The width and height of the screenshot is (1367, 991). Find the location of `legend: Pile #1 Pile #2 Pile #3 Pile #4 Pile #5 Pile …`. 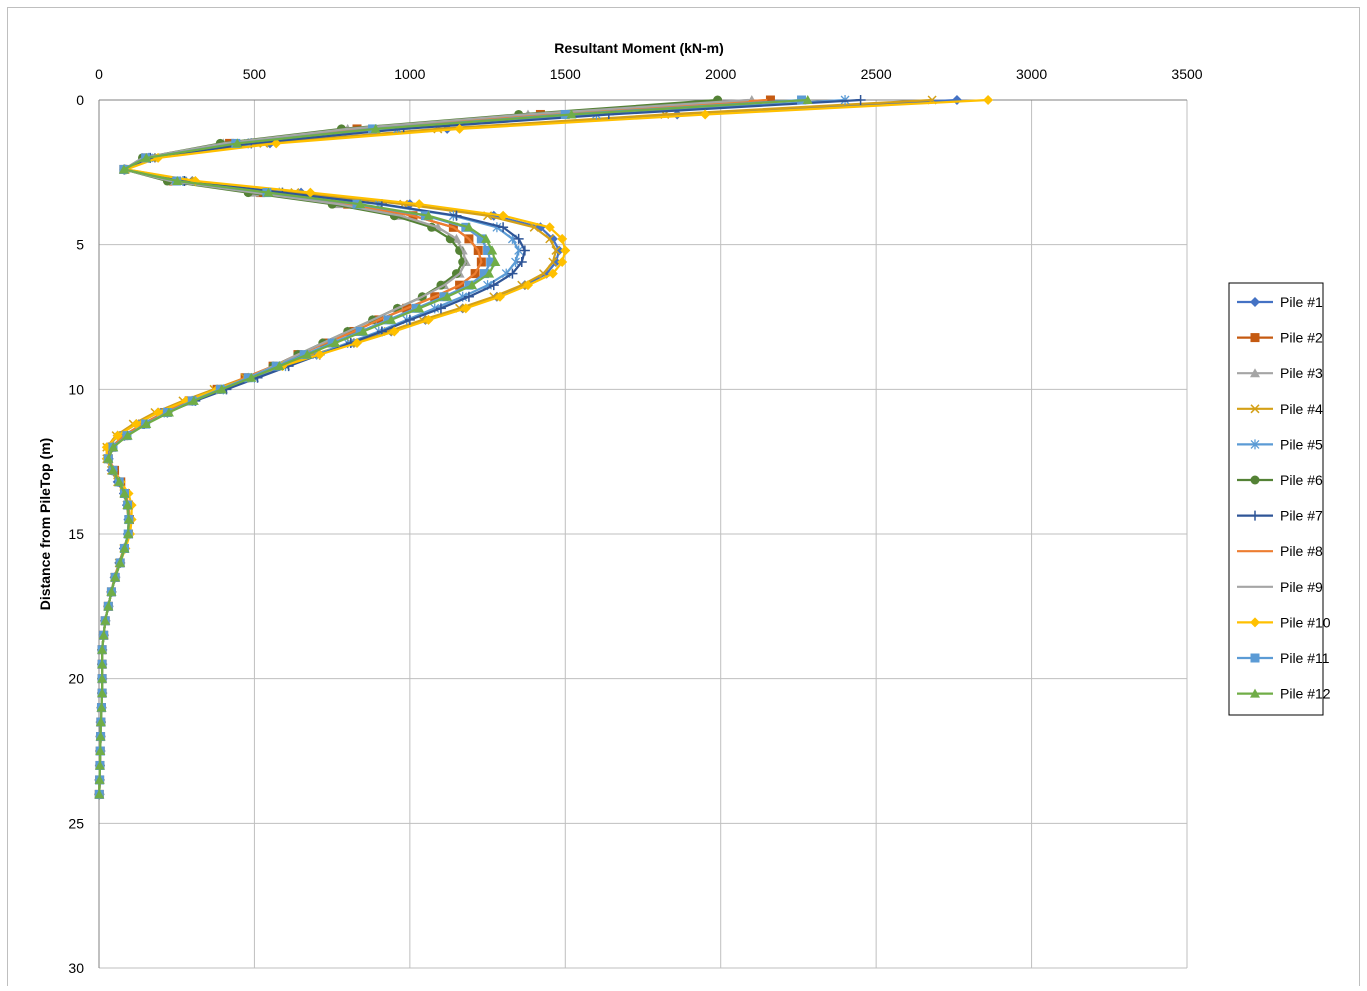

legend: Pile #1 Pile #2 Pile #3 Pile #4 Pile #5 Pile … is located at coordinates (1279, 499).